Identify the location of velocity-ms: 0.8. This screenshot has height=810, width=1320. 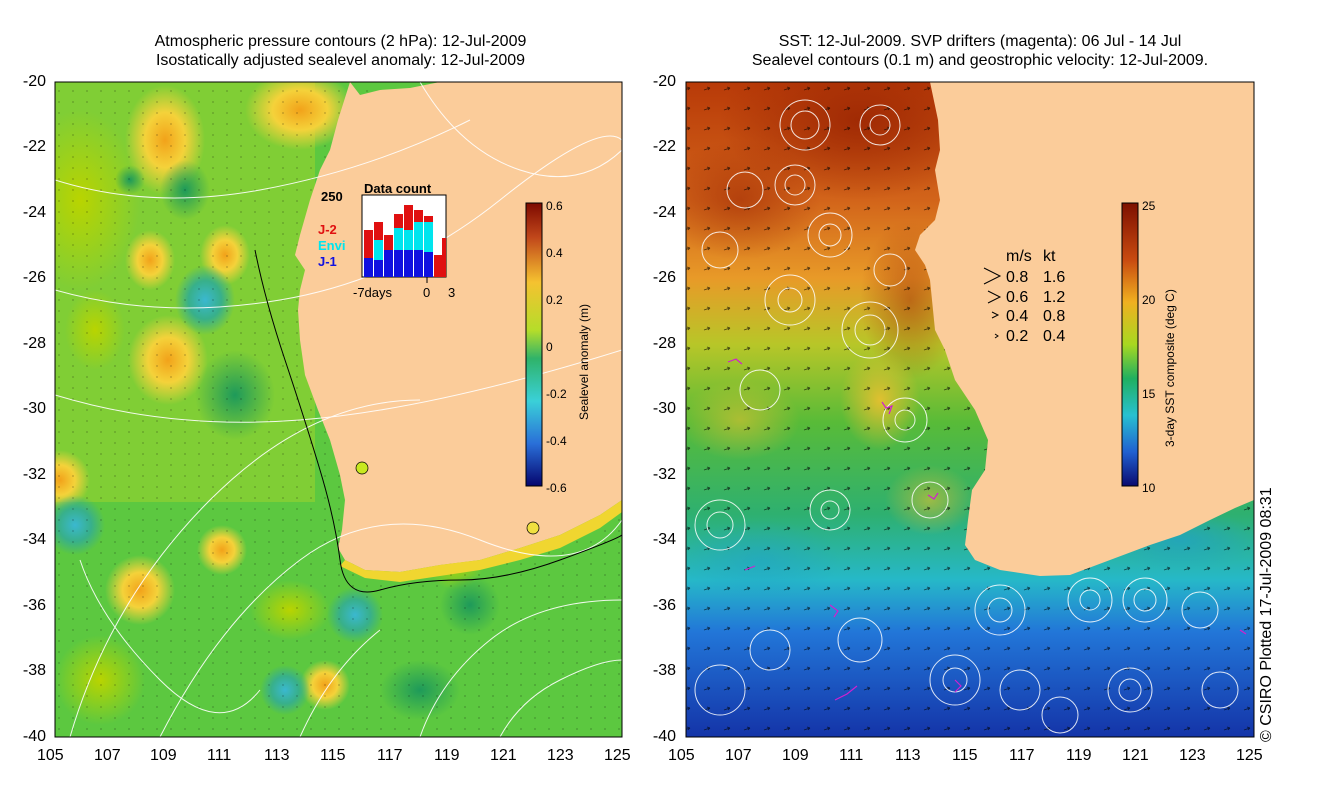
(1017, 277).